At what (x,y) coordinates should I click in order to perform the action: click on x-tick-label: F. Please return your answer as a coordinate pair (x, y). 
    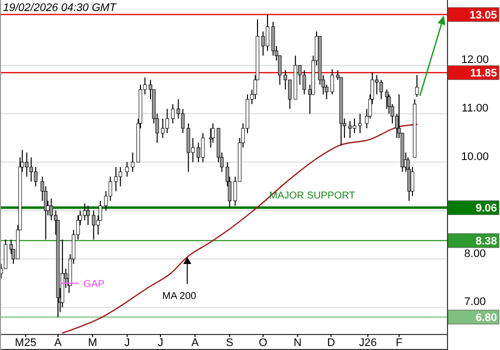
    Looking at the image, I should click on (399, 342).